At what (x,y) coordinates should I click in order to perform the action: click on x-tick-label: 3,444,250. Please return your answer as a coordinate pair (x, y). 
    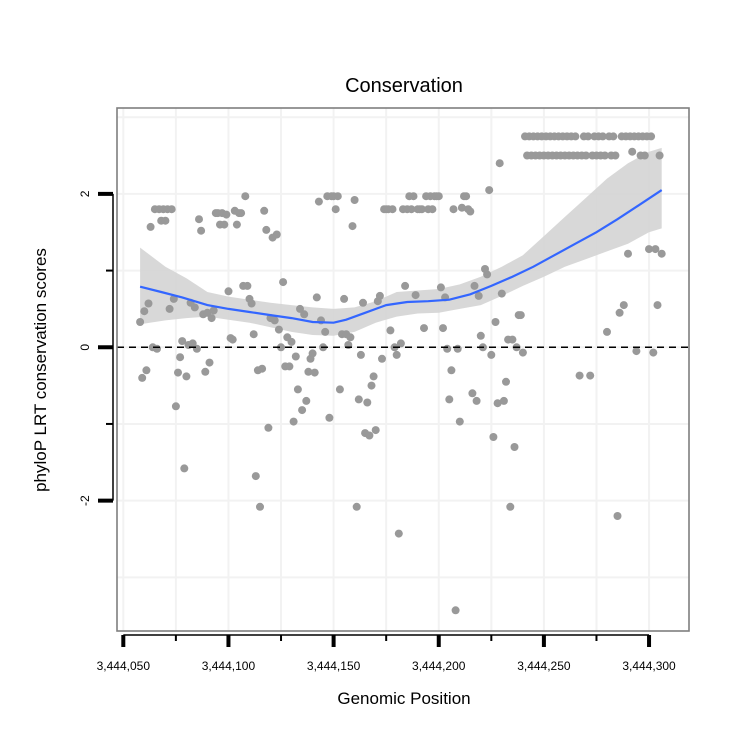
    Looking at the image, I should click on (544, 666).